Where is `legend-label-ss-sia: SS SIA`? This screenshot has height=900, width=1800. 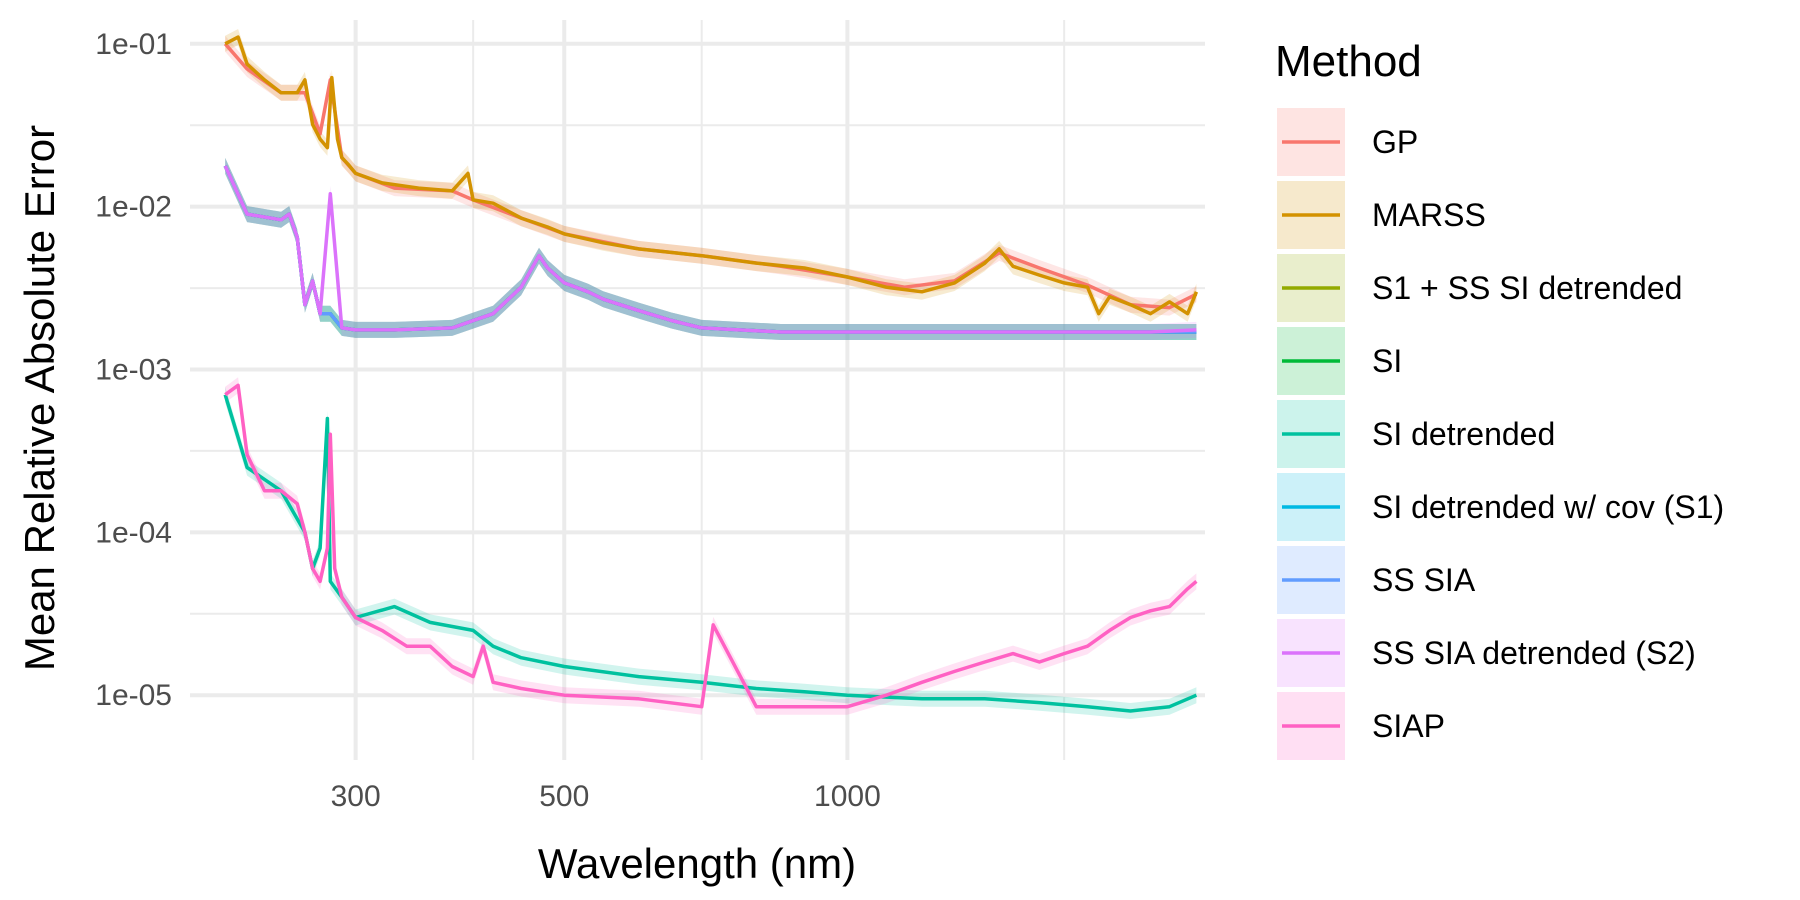
legend-label-ss-sia: SS SIA is located at coordinates (1424, 580).